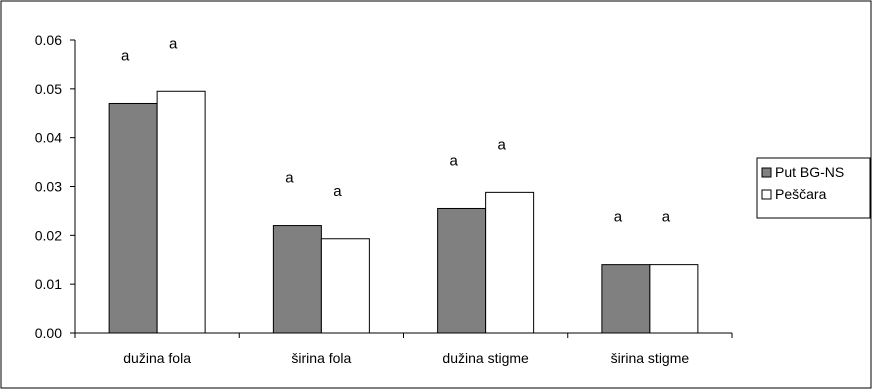 Image resolution: width=872 pixels, height=389 pixels. Describe the element at coordinates (48, 235) in the screenshot. I see `y-tick-label: 0.02` at that location.